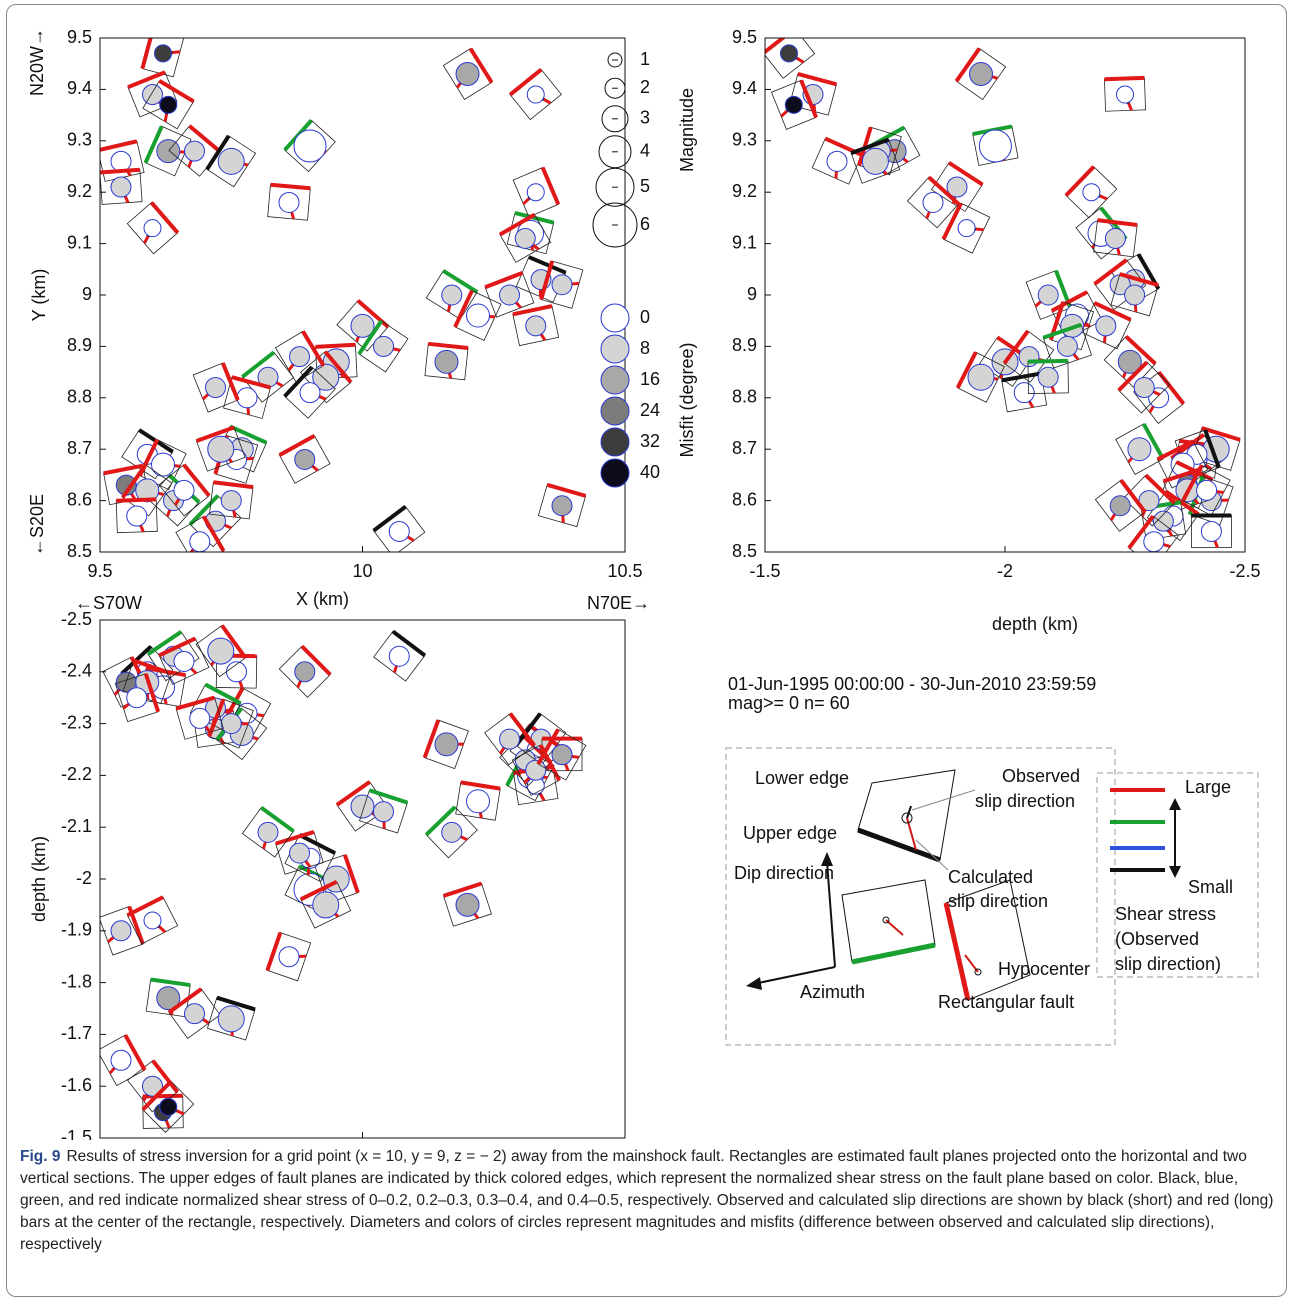 This screenshot has height=1305, width=1295. What do you see at coordinates (76, 774) in the screenshot?
I see `y-tick-label: -2.2` at bounding box center [76, 774].